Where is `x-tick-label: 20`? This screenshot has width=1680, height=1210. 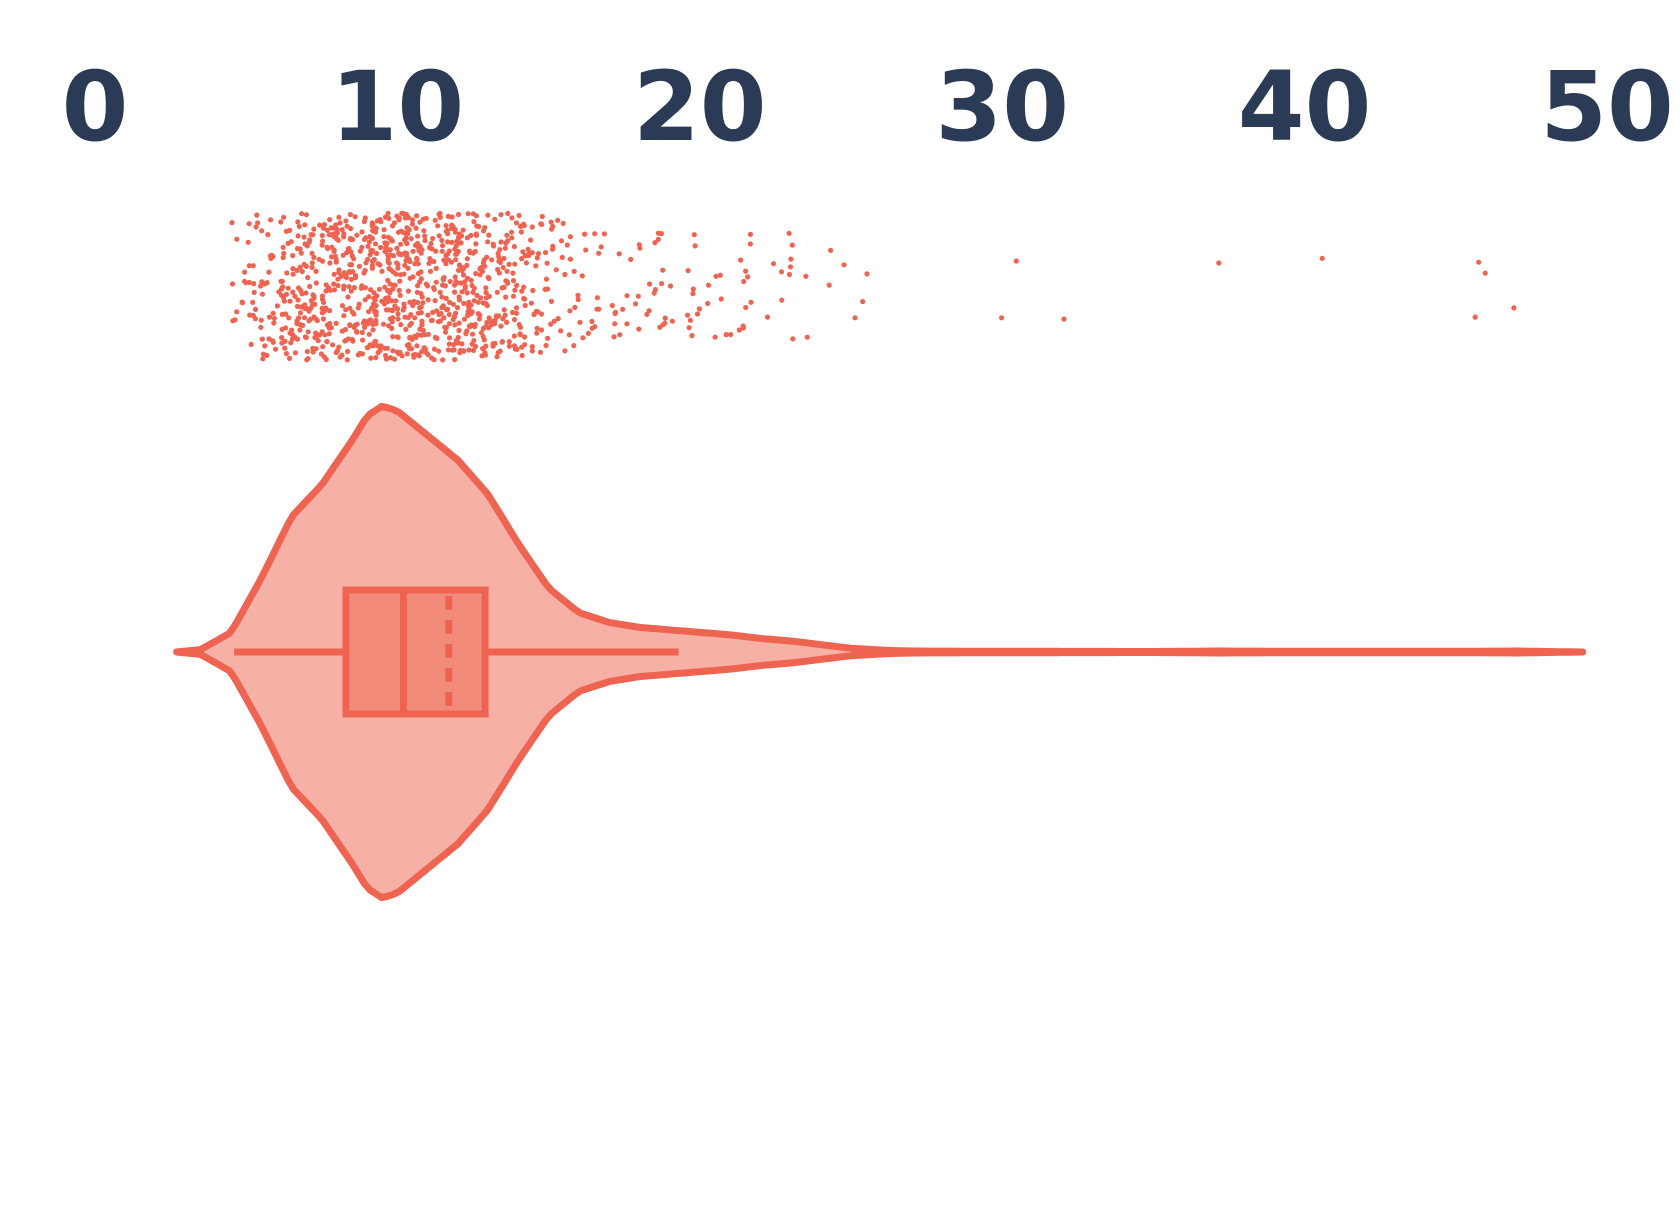 x-tick-label: 20 is located at coordinates (700, 107).